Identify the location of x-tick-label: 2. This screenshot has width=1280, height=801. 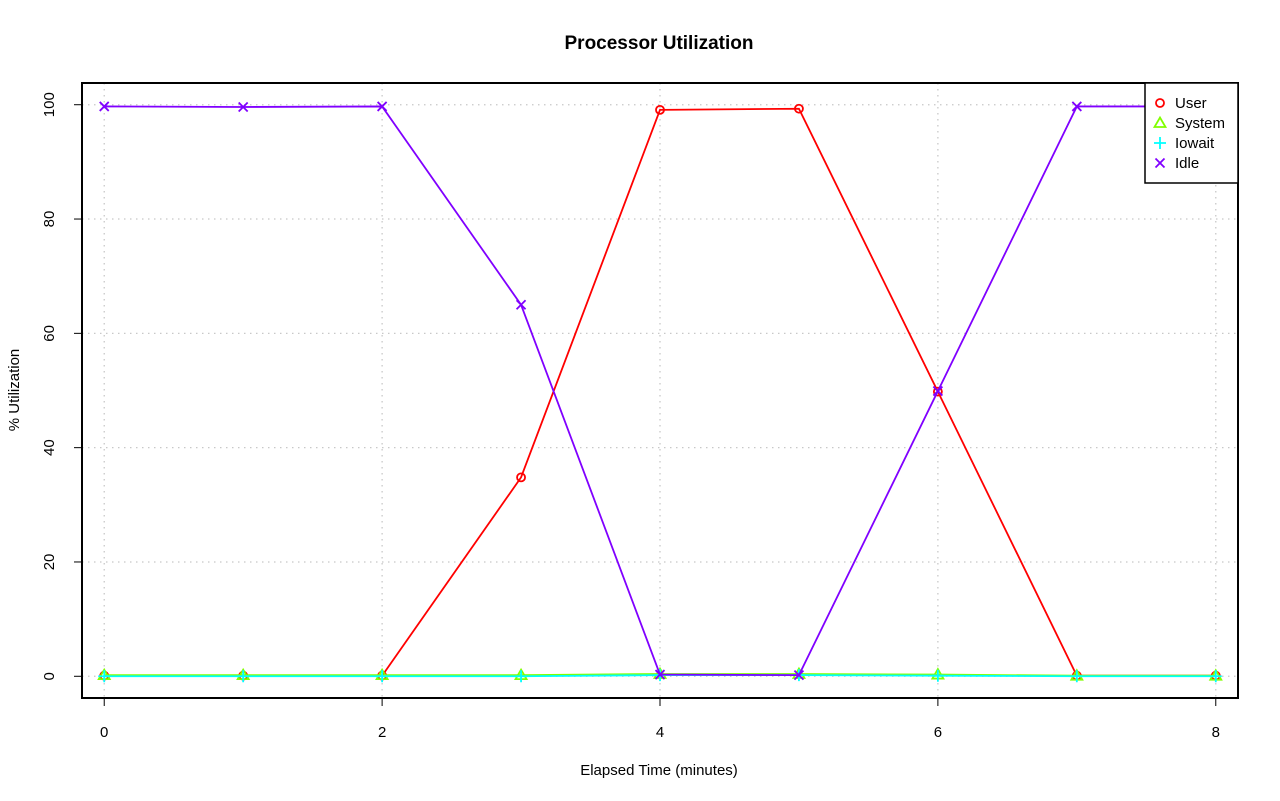
(382, 732).